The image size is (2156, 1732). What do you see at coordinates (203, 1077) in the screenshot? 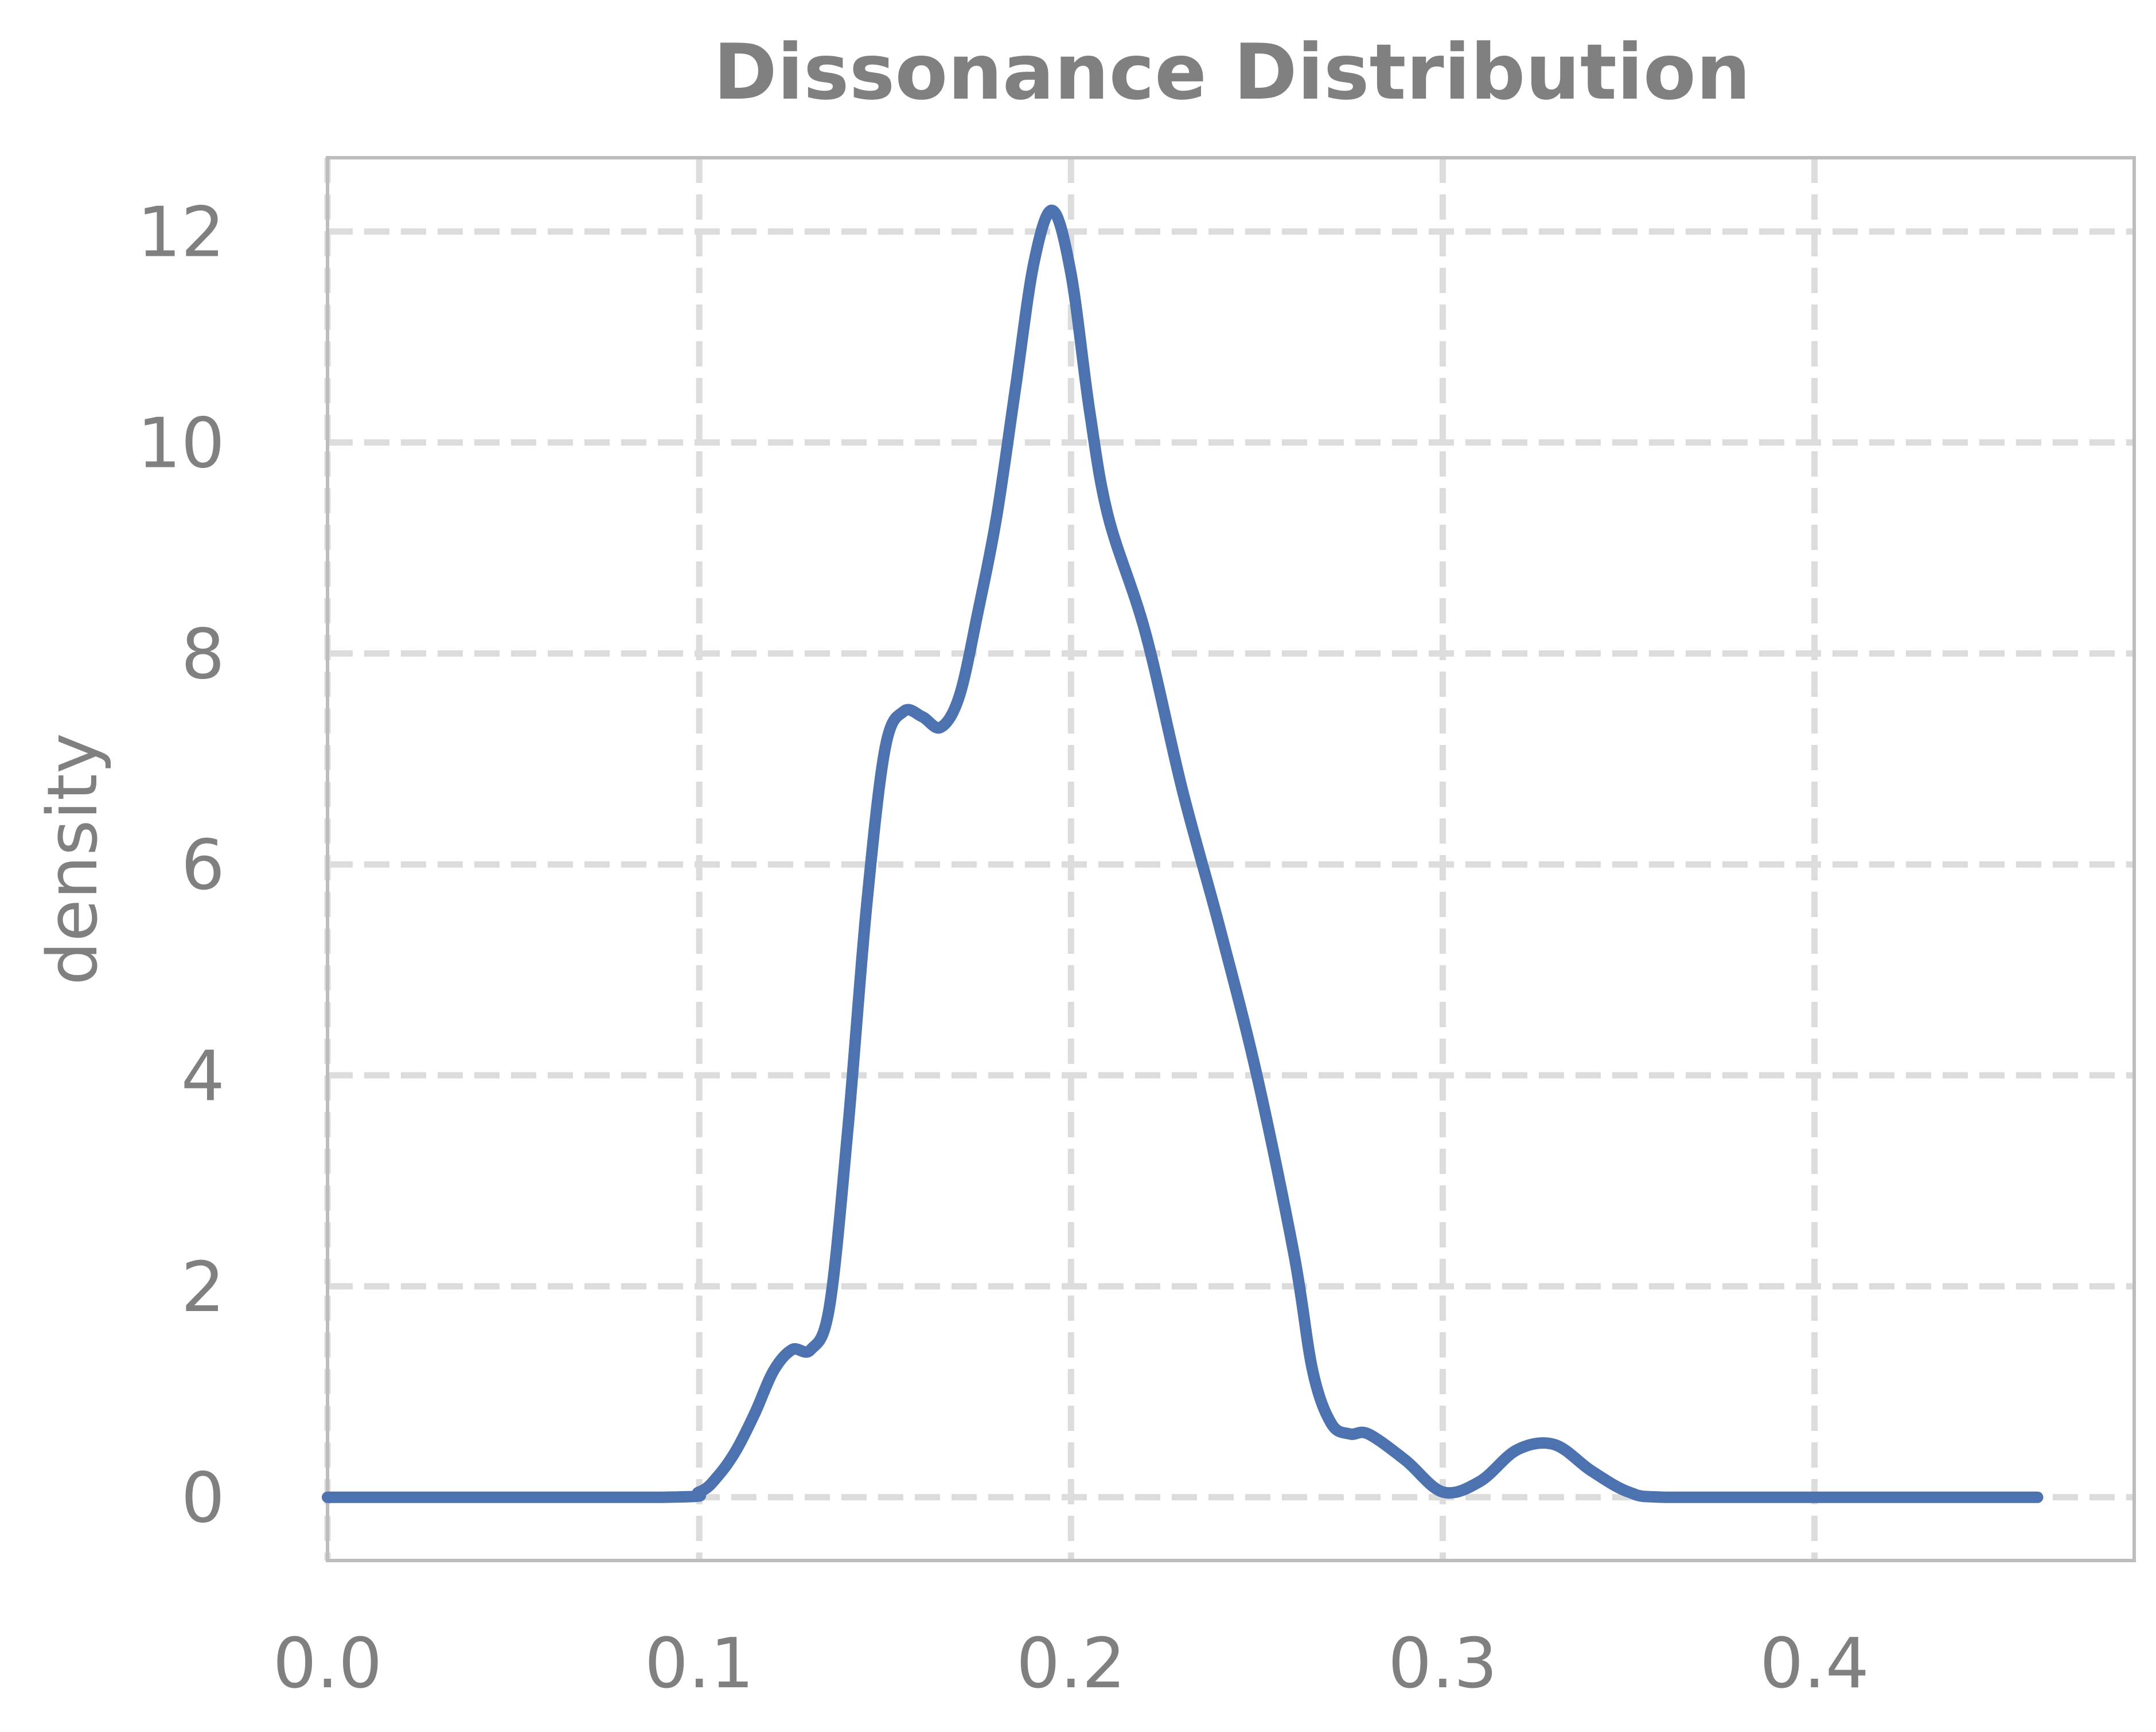
I see `y-tick-label: 4` at bounding box center [203, 1077].